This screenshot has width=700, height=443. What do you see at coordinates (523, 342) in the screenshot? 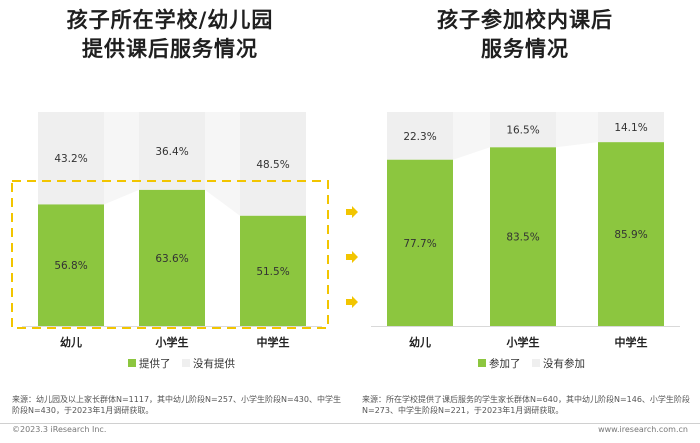
I see `chart1-tick-小学生: 小学生` at bounding box center [523, 342].